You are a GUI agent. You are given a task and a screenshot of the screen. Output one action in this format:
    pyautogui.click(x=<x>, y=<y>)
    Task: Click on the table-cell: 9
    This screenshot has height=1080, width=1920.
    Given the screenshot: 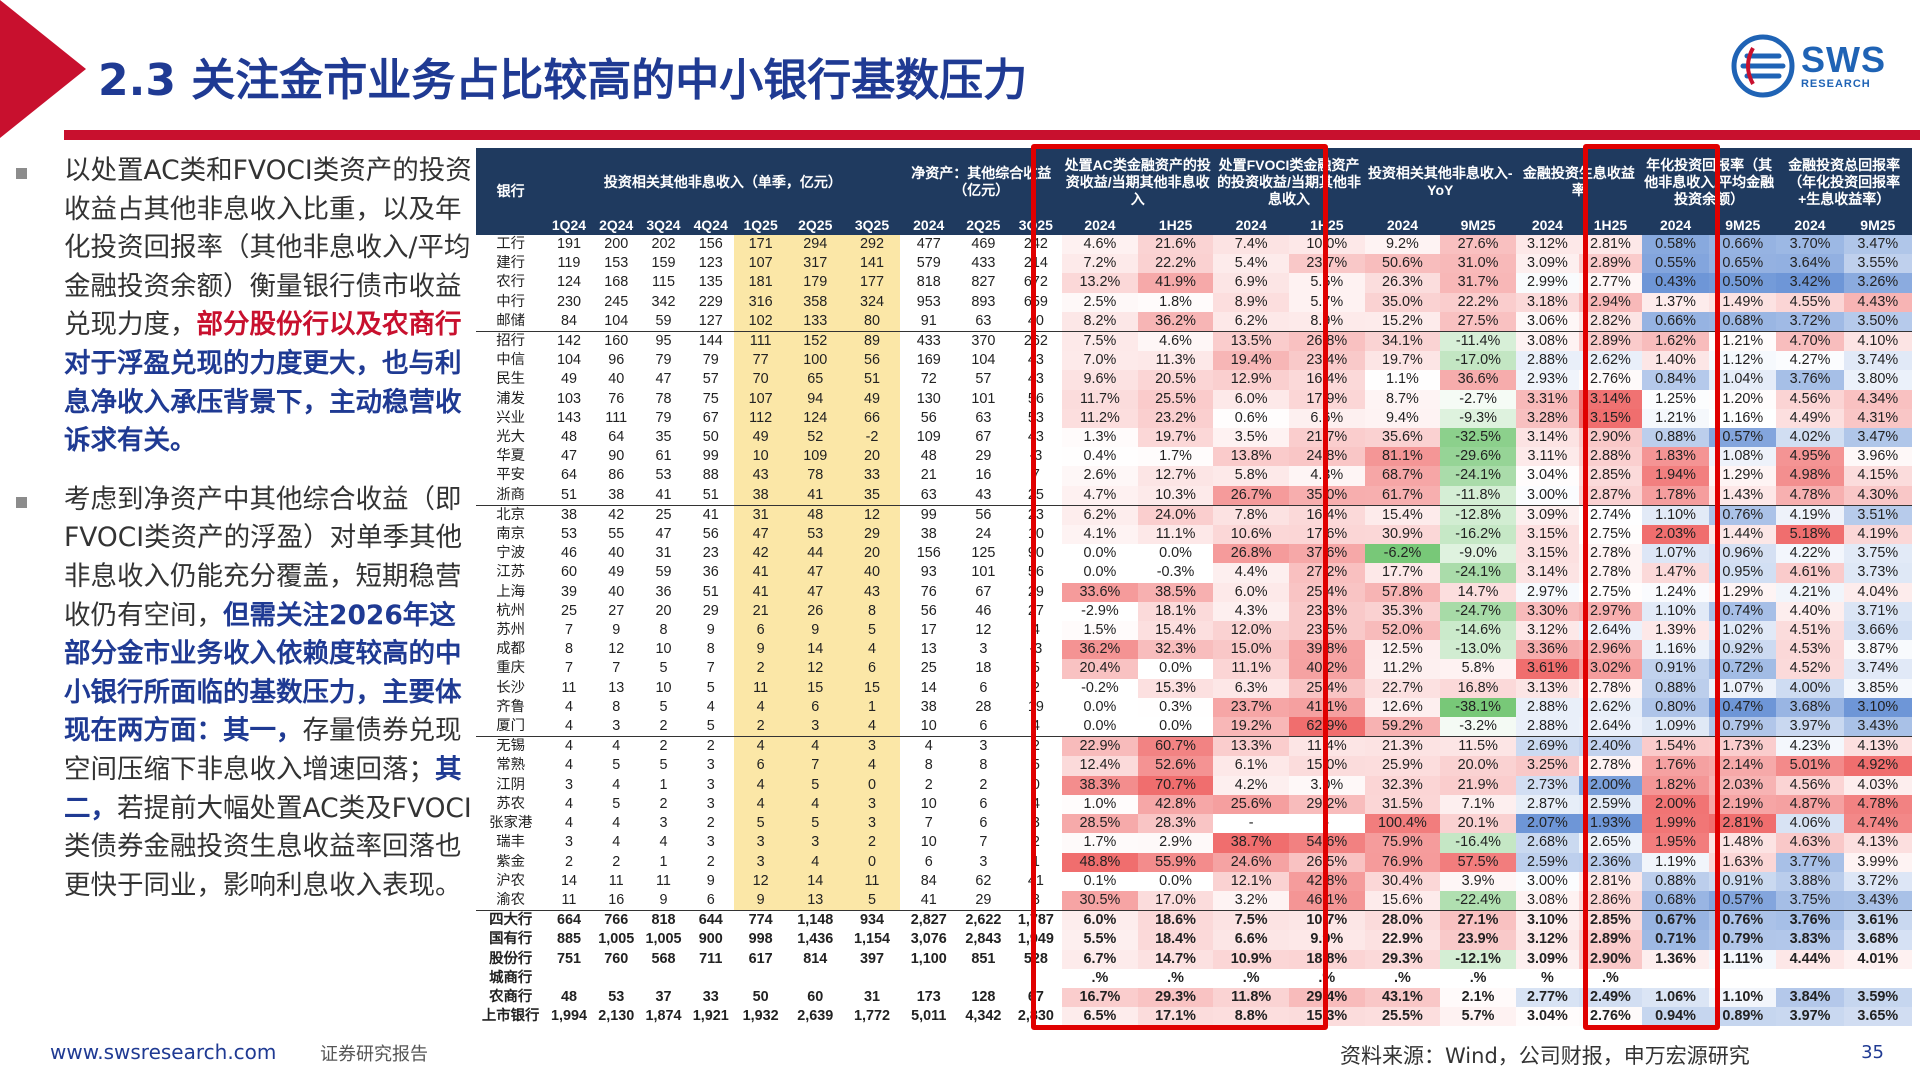 What is the action you would take?
    pyautogui.click(x=815, y=631)
    